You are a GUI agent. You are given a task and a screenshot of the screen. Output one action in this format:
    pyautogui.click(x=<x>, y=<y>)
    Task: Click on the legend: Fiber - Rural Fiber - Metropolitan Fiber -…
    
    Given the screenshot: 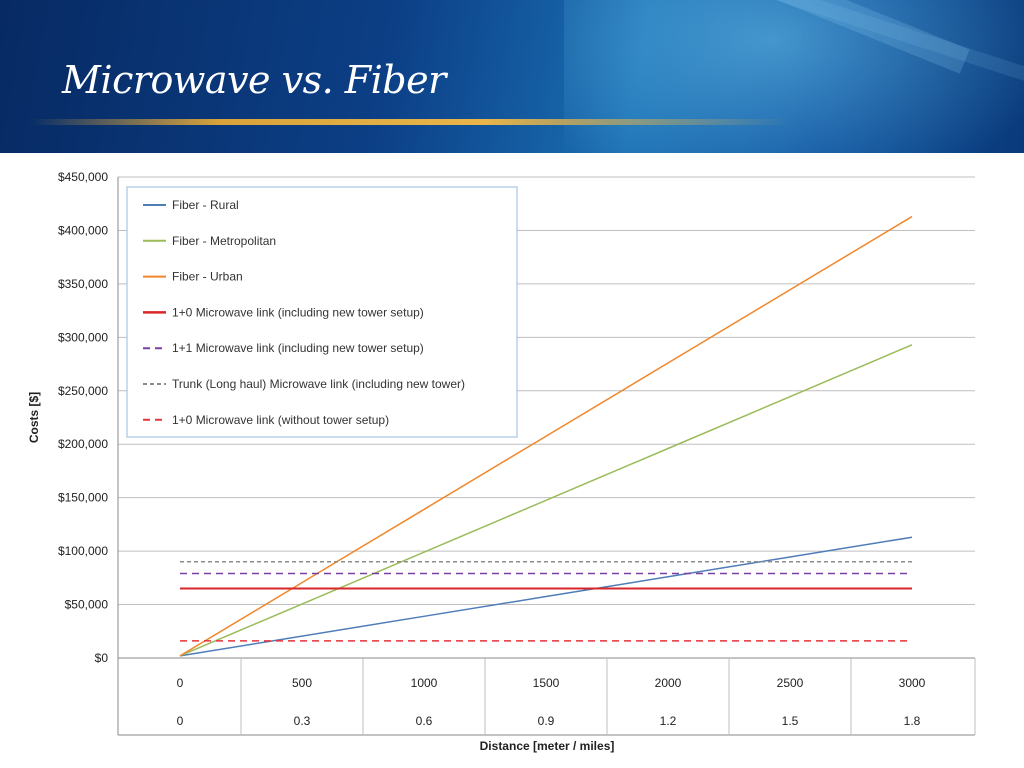 What is the action you would take?
    pyautogui.click(x=322, y=312)
    